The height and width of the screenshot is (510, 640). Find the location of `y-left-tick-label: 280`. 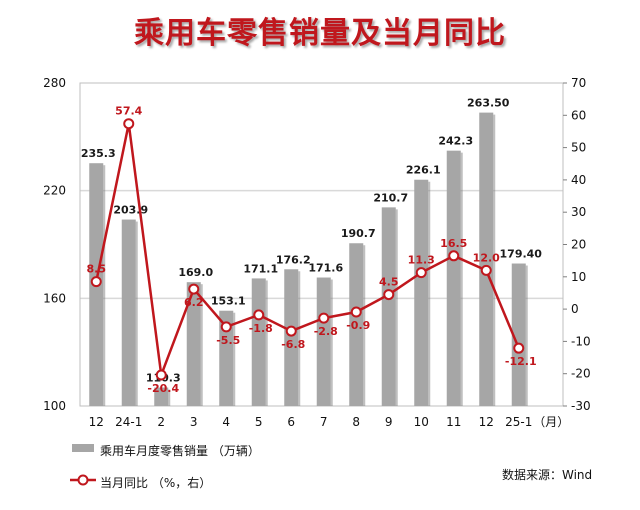

y-left-tick-label: 280 is located at coordinates (54, 83).